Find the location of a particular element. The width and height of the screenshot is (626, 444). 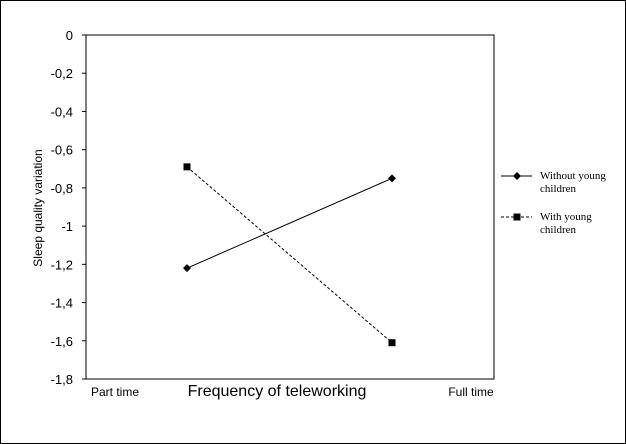

series-2-line is located at coordinates (289, 255).